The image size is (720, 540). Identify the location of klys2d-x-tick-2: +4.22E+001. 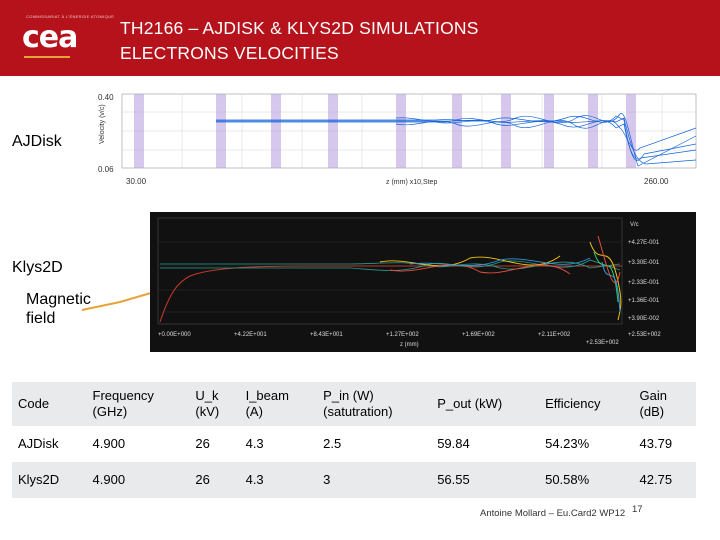
(250, 335).